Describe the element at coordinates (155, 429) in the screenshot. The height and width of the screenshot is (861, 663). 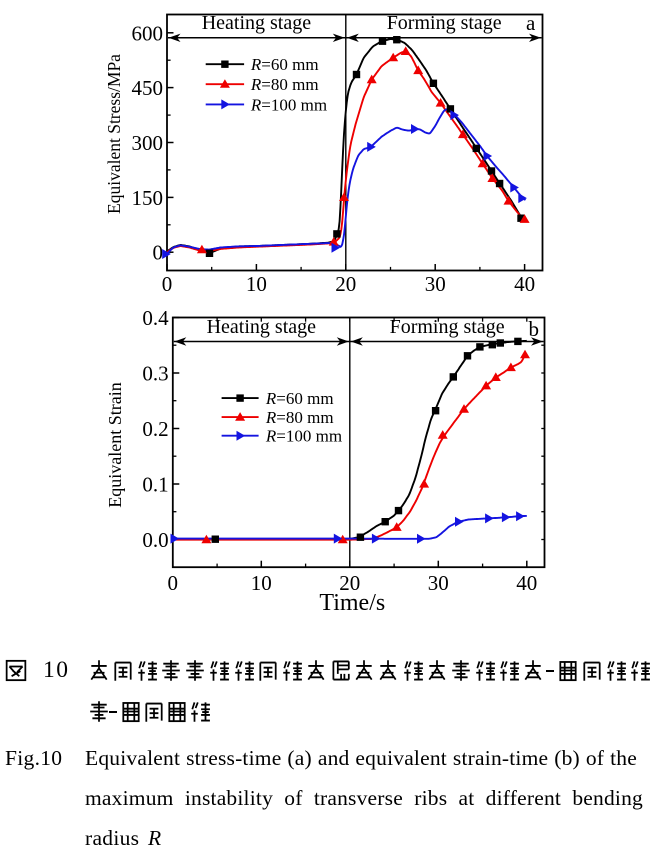
I see `svg-text: 0.2` at that location.